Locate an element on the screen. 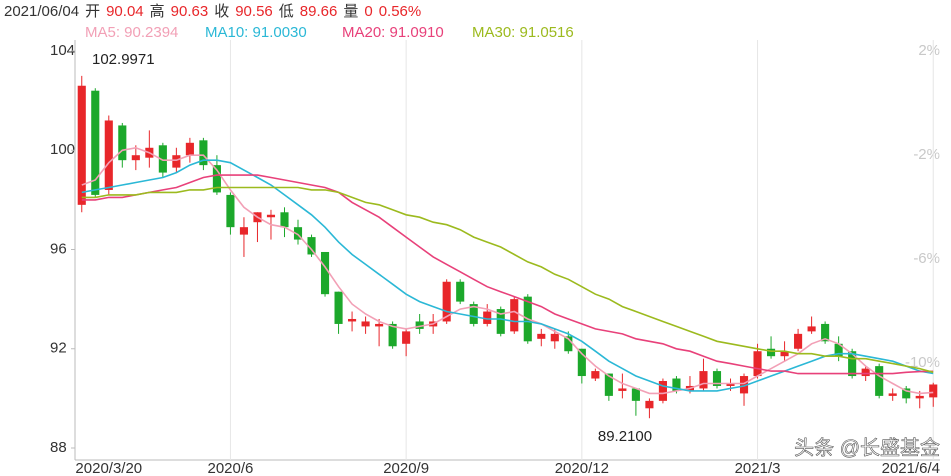 The image size is (951, 476). x-tick-label: 2020/12 is located at coordinates (582, 468).